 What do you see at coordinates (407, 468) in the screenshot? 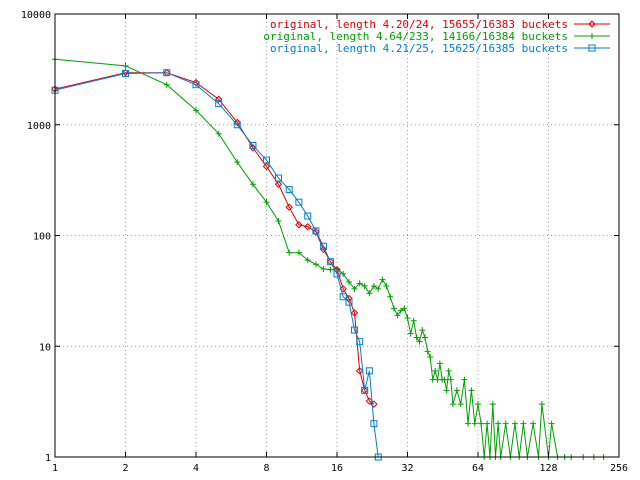
I see `x-tick-label: 32` at bounding box center [407, 468].